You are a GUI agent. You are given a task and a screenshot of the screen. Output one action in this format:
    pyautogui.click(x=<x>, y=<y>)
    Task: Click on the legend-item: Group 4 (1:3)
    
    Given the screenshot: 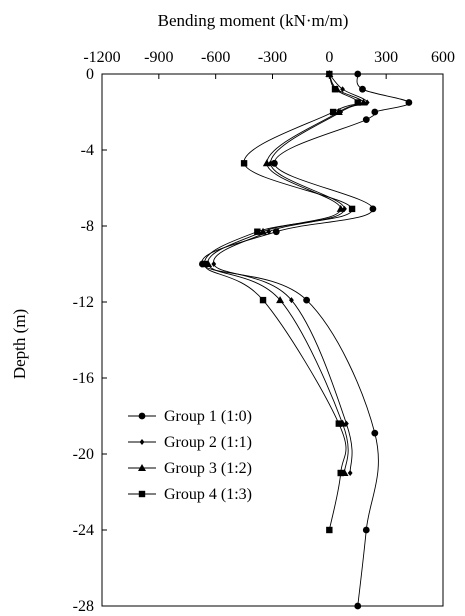 What is the action you would take?
    pyautogui.click(x=190, y=494)
    